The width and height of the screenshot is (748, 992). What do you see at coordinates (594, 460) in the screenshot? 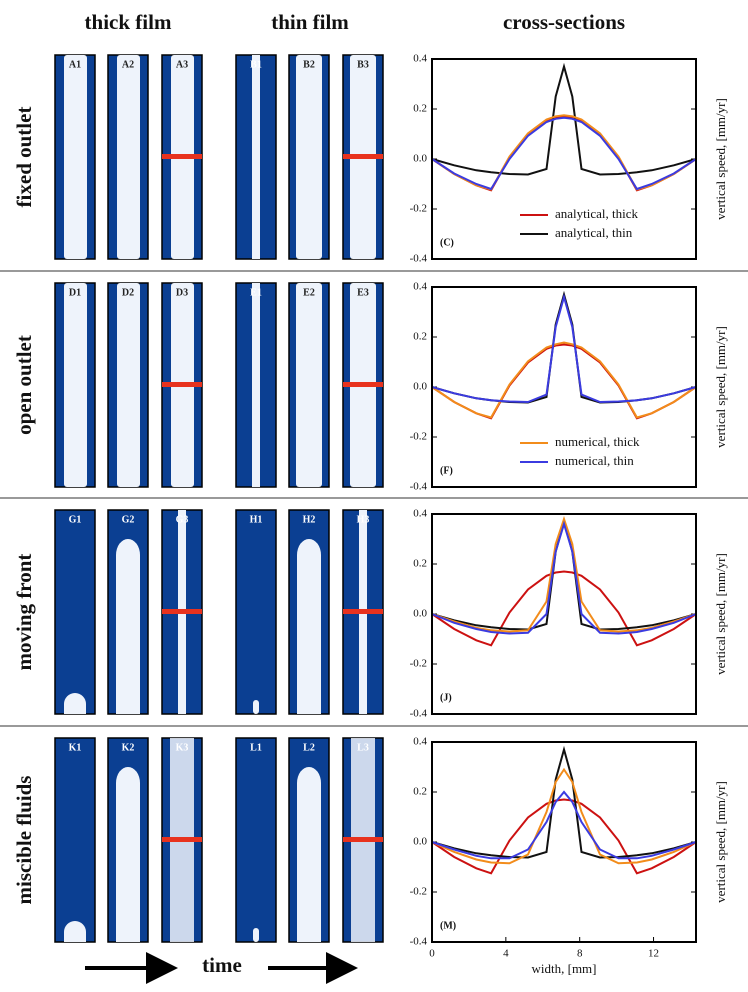
I see `legend-label: numerical, thin` at bounding box center [594, 460].